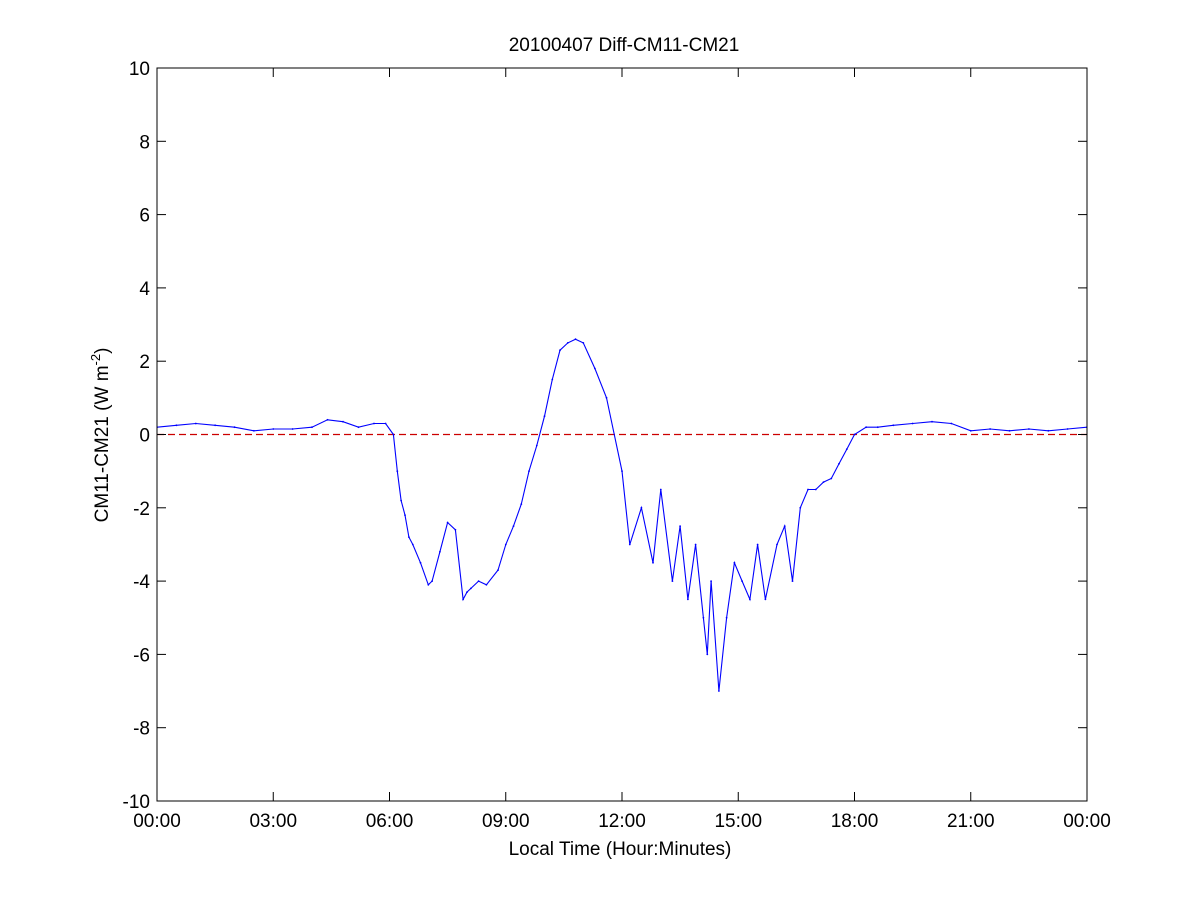 The width and height of the screenshot is (1201, 901). Describe the element at coordinates (506, 821) in the screenshot. I see `x-tick-label: 09:00` at that location.